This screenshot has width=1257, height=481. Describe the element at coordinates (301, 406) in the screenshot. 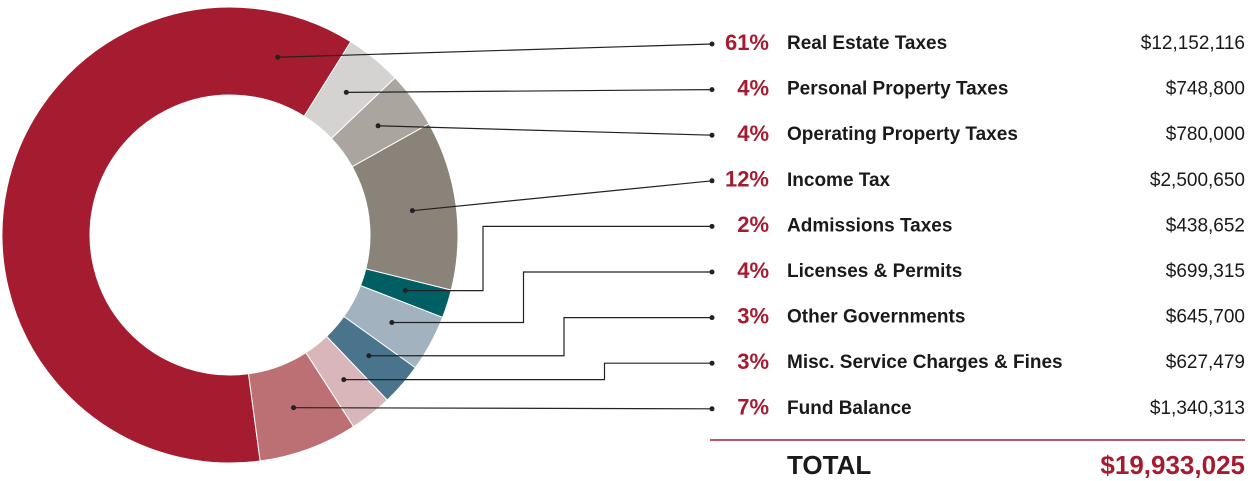

I see `donut-slice` at that location.